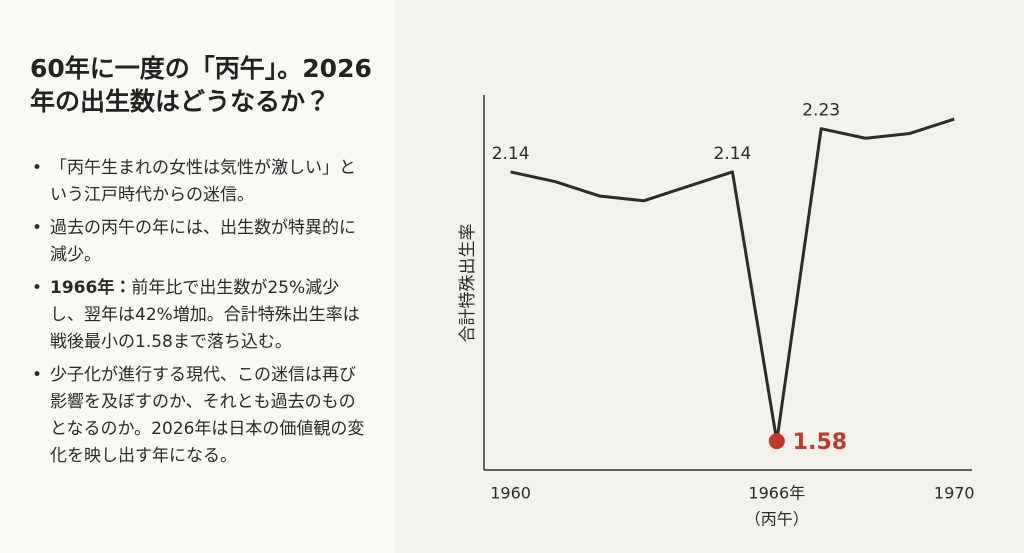  Describe the element at coordinates (510, 493) in the screenshot. I see `x-tick-label: 1960` at that location.